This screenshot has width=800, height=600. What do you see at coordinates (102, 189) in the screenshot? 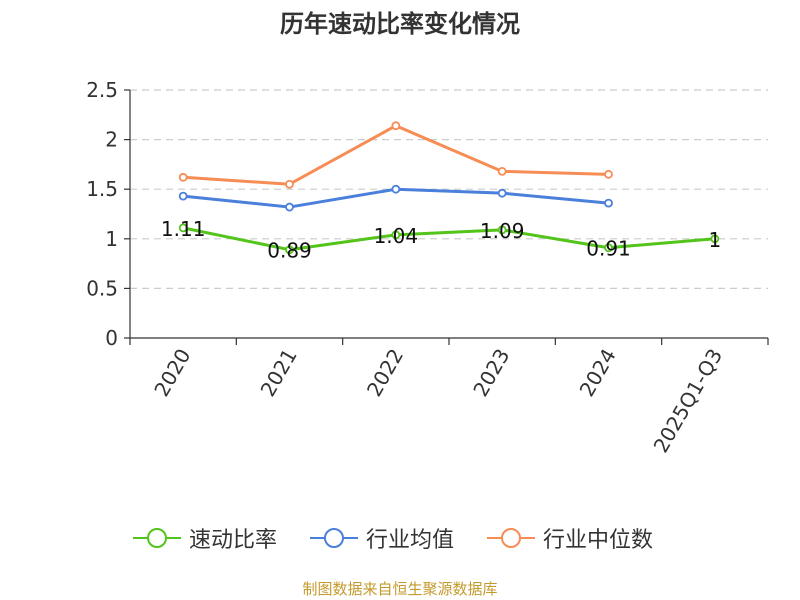
I see `y-tick-label: 1.5` at bounding box center [102, 189].